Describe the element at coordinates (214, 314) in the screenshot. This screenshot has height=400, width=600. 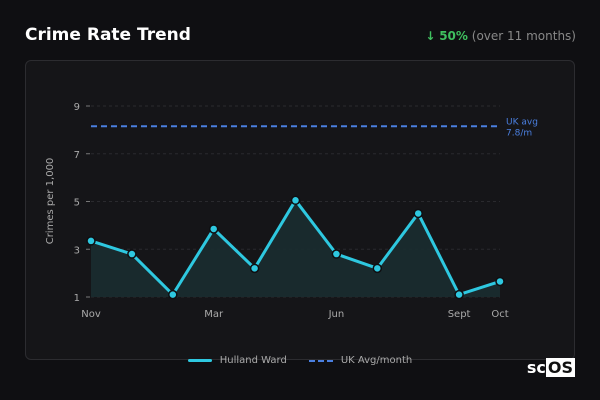
I see `x-tick-label: Mar` at that location.